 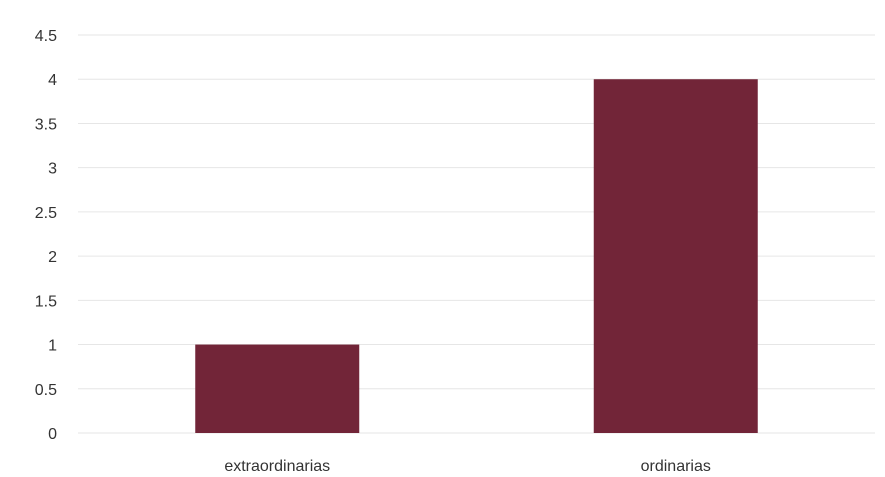 What do you see at coordinates (675, 256) in the screenshot?
I see `bar-ordinarias` at bounding box center [675, 256].